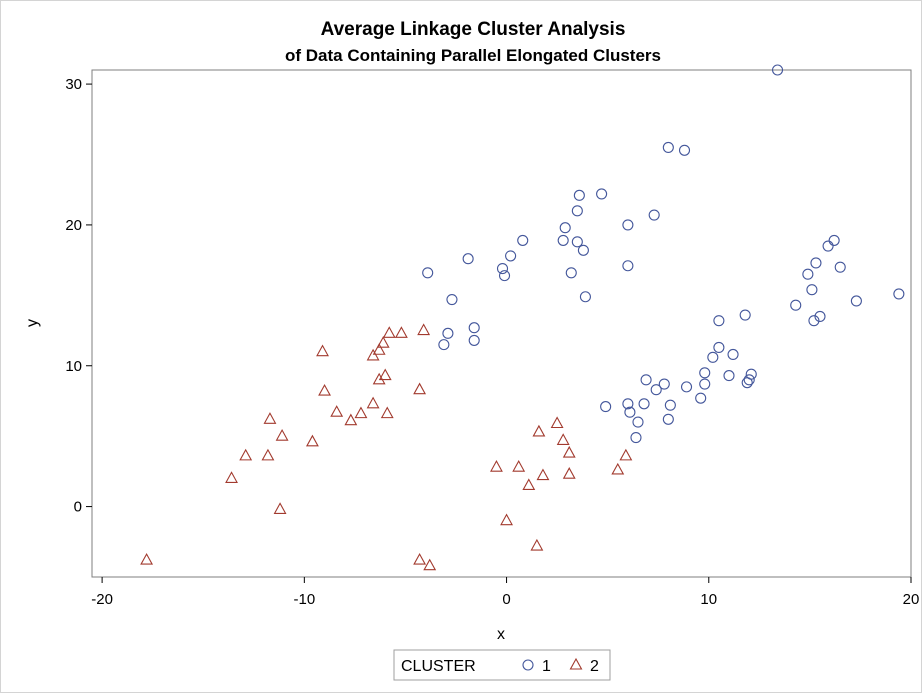 Image resolution: width=922 pixels, height=694 pixels. What do you see at coordinates (32, 323) in the screenshot?
I see `y-axis-label: y` at bounding box center [32, 323].